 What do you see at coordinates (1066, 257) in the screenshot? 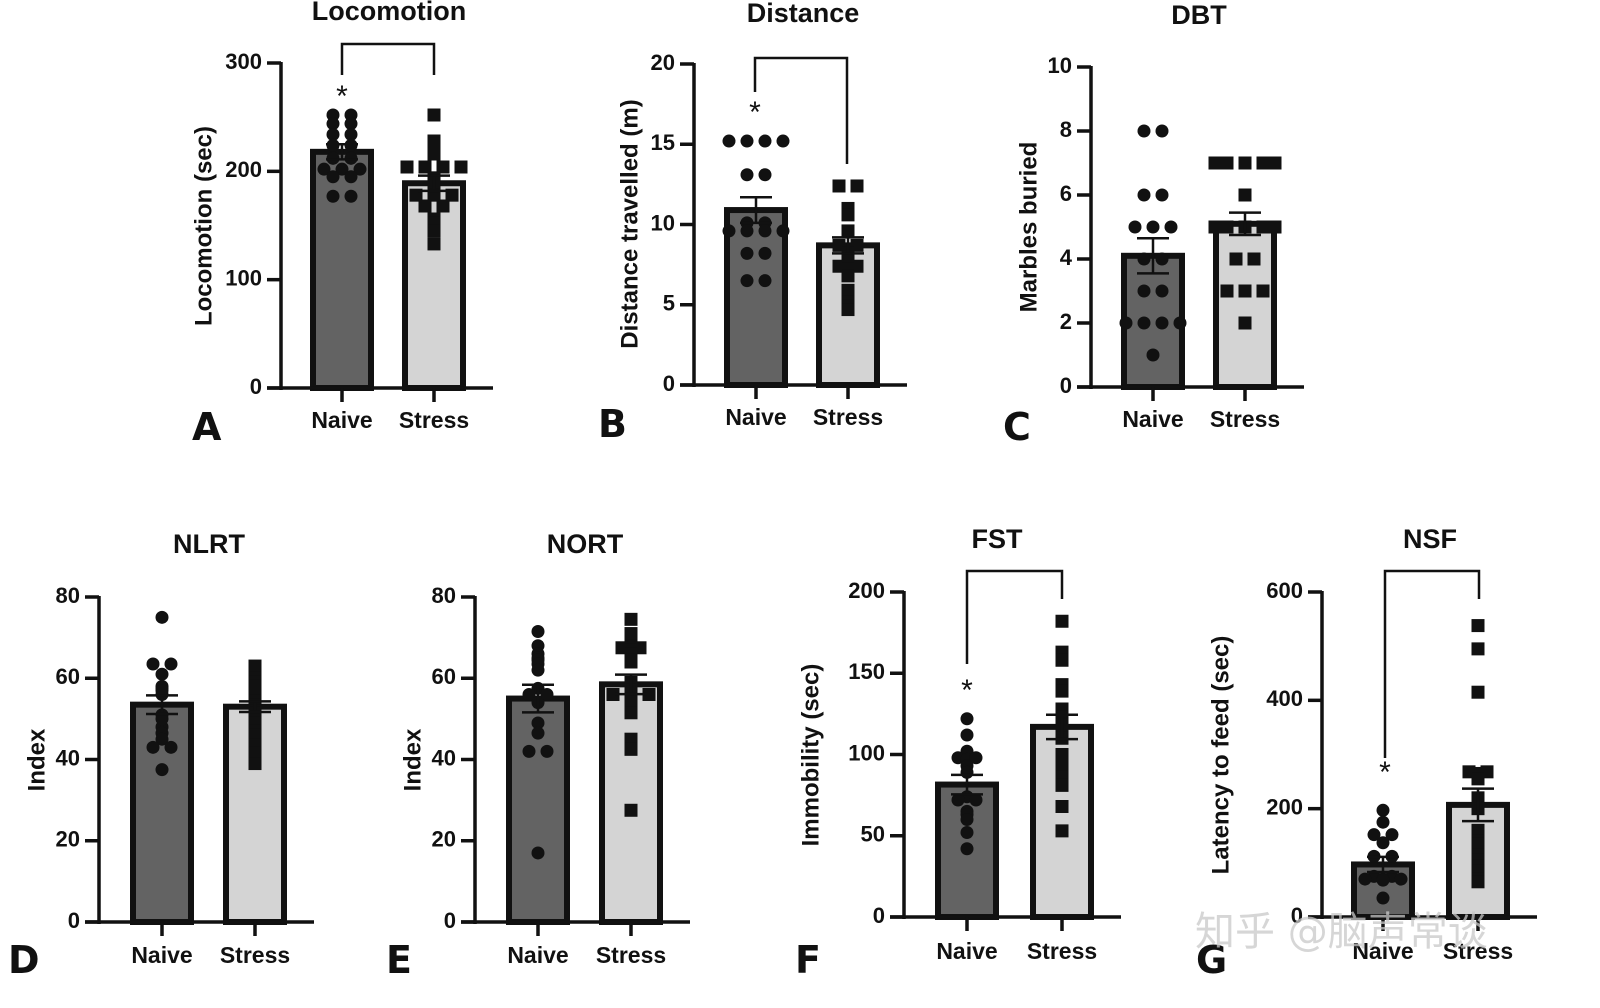
I see `y-tick-label: 4` at bounding box center [1066, 257].